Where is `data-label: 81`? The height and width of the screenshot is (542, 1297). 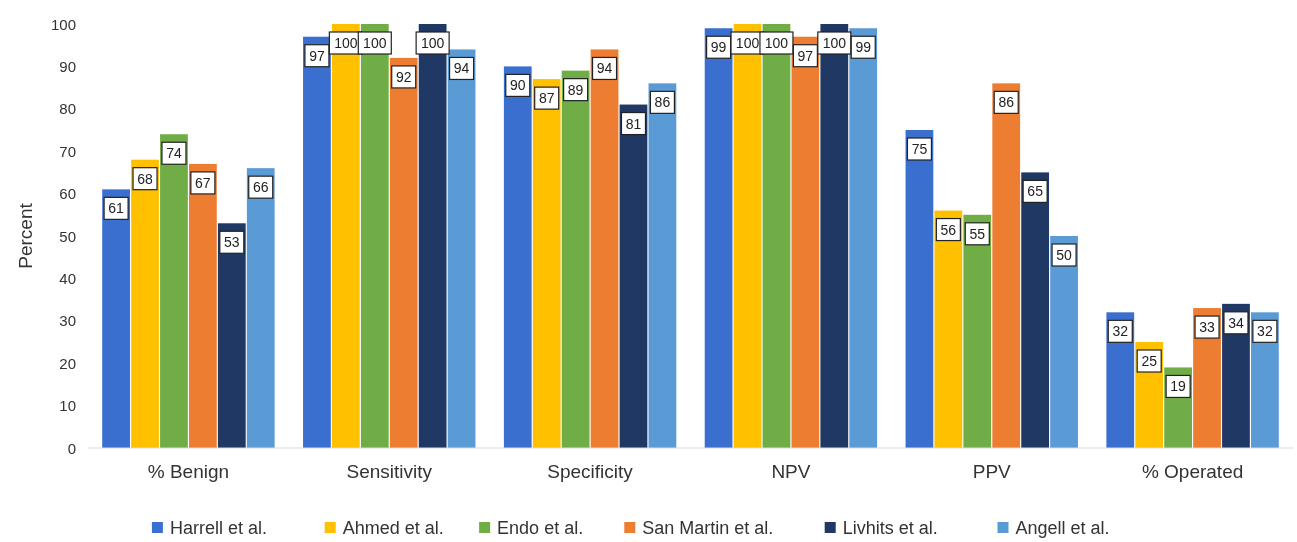 data-label: 81 is located at coordinates (633, 123).